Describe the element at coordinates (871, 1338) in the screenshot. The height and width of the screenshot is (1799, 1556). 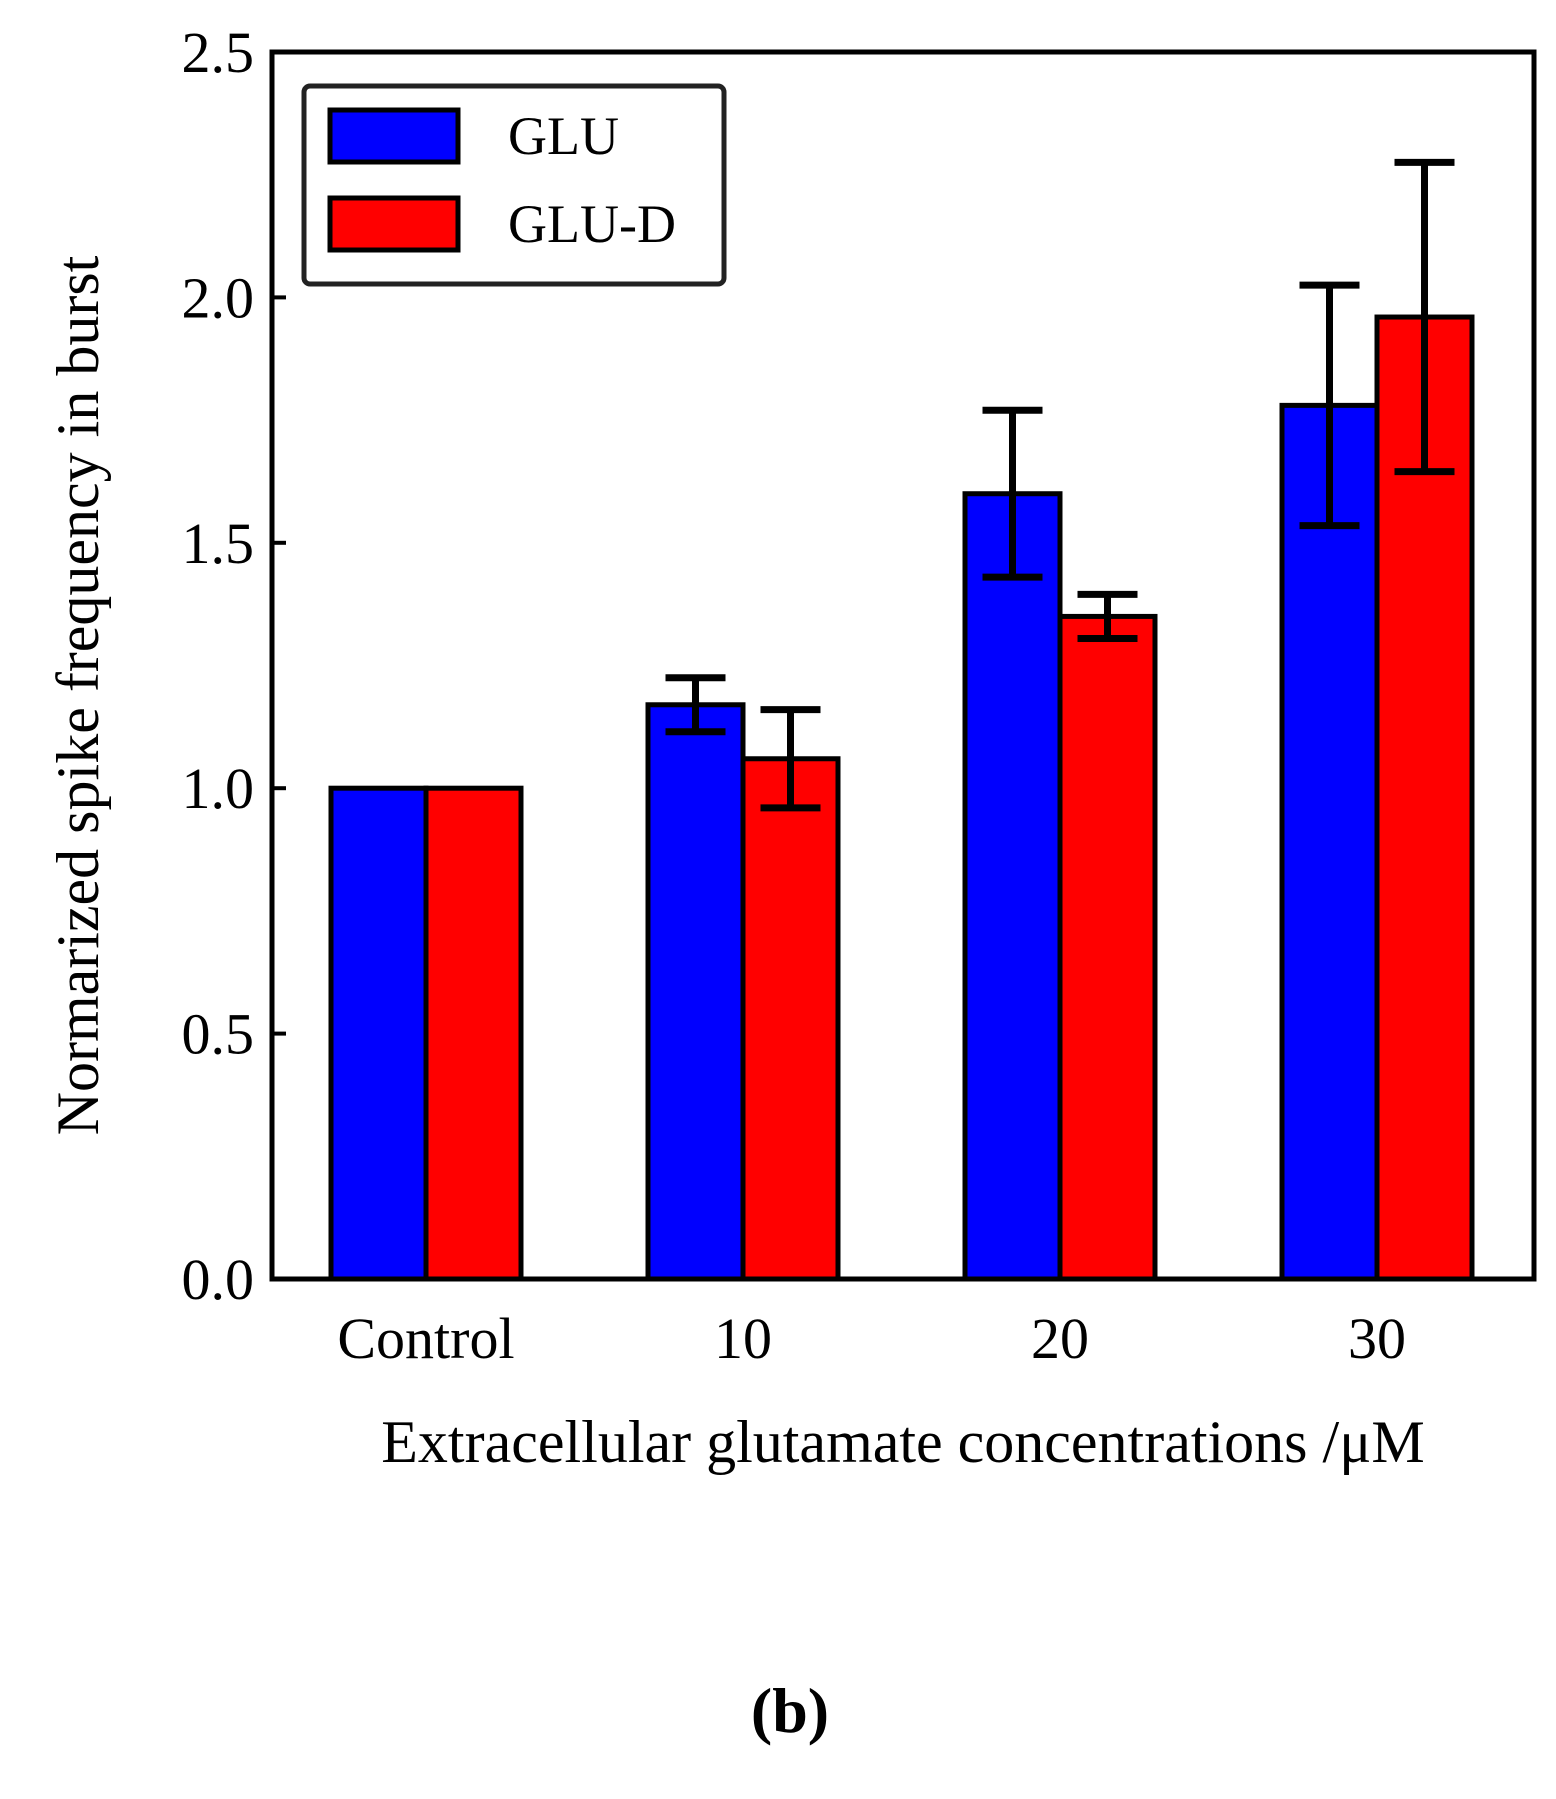
I see `x-axis: Control 10 20 30` at that location.